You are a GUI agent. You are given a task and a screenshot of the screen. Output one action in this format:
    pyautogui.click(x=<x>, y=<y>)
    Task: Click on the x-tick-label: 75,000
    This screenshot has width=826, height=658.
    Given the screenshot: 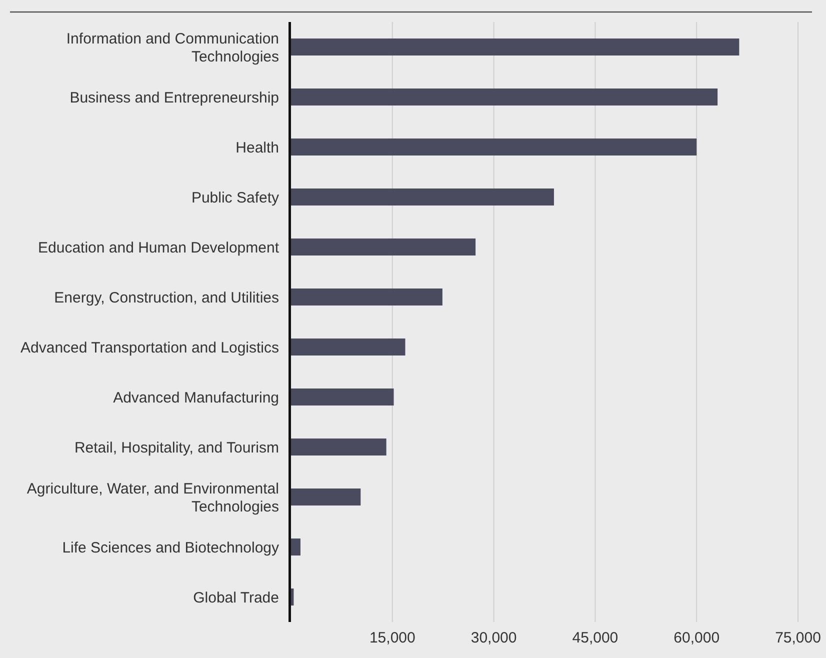 What is the action you would take?
    pyautogui.click(x=798, y=638)
    